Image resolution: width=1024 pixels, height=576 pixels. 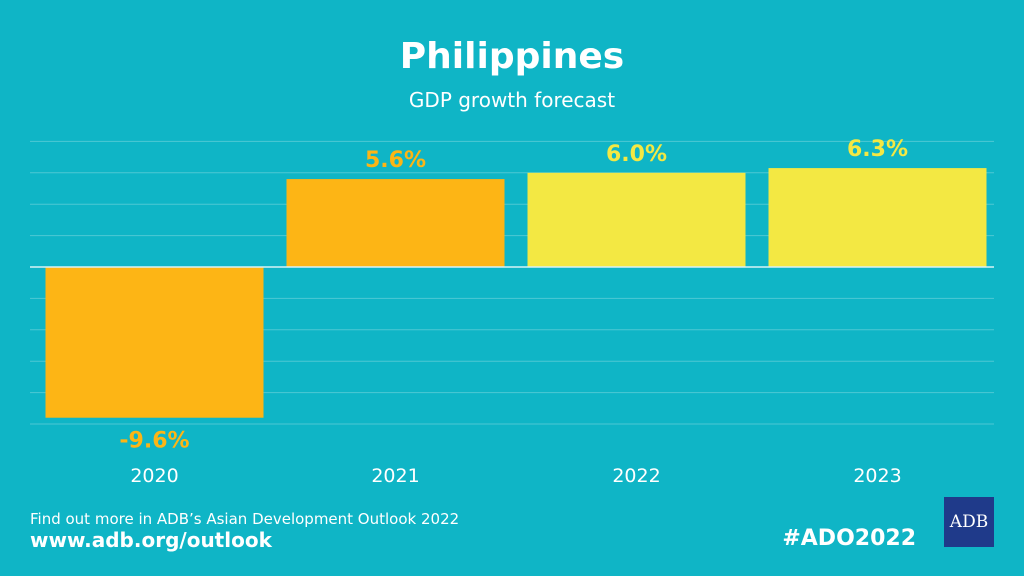 I want to click on value-label-2023: 6.3%, so click(x=877, y=149).